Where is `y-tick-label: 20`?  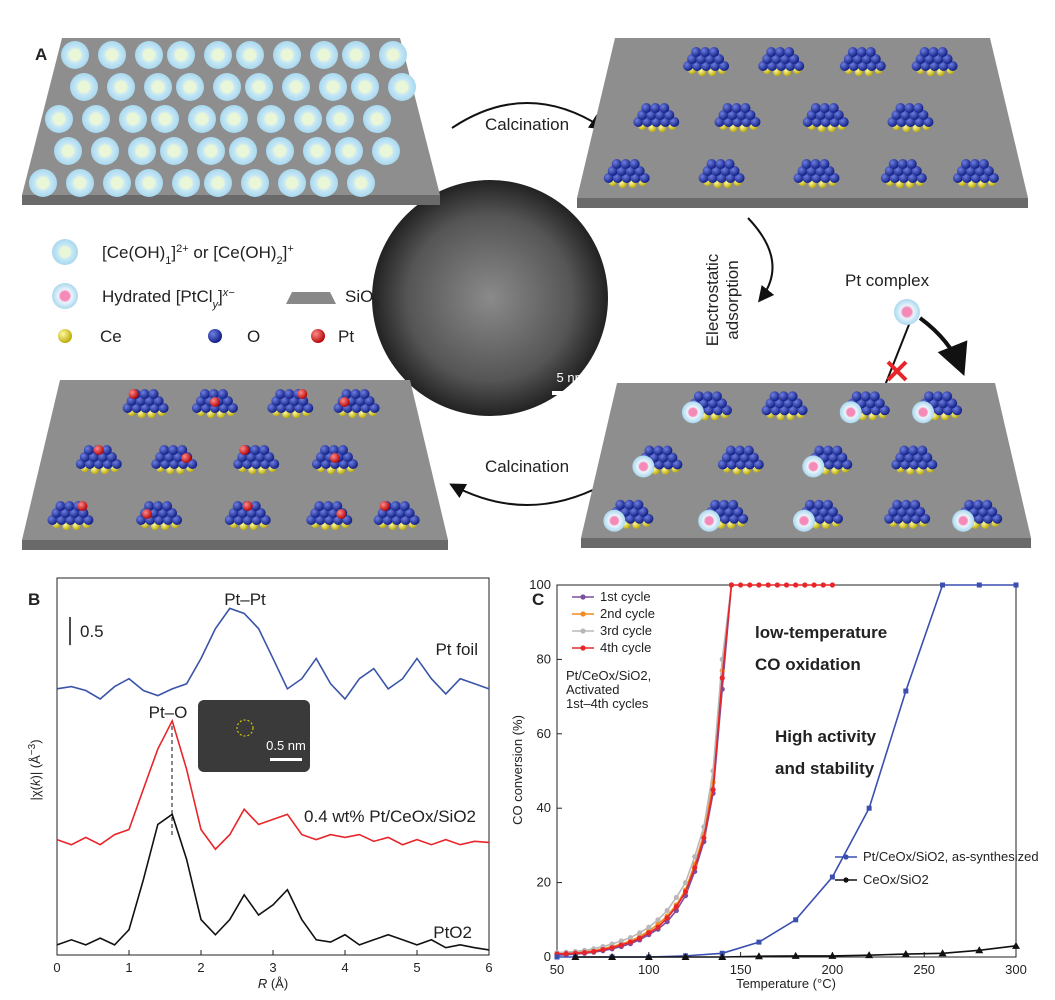 y-tick-label: 20 is located at coordinates (544, 882).